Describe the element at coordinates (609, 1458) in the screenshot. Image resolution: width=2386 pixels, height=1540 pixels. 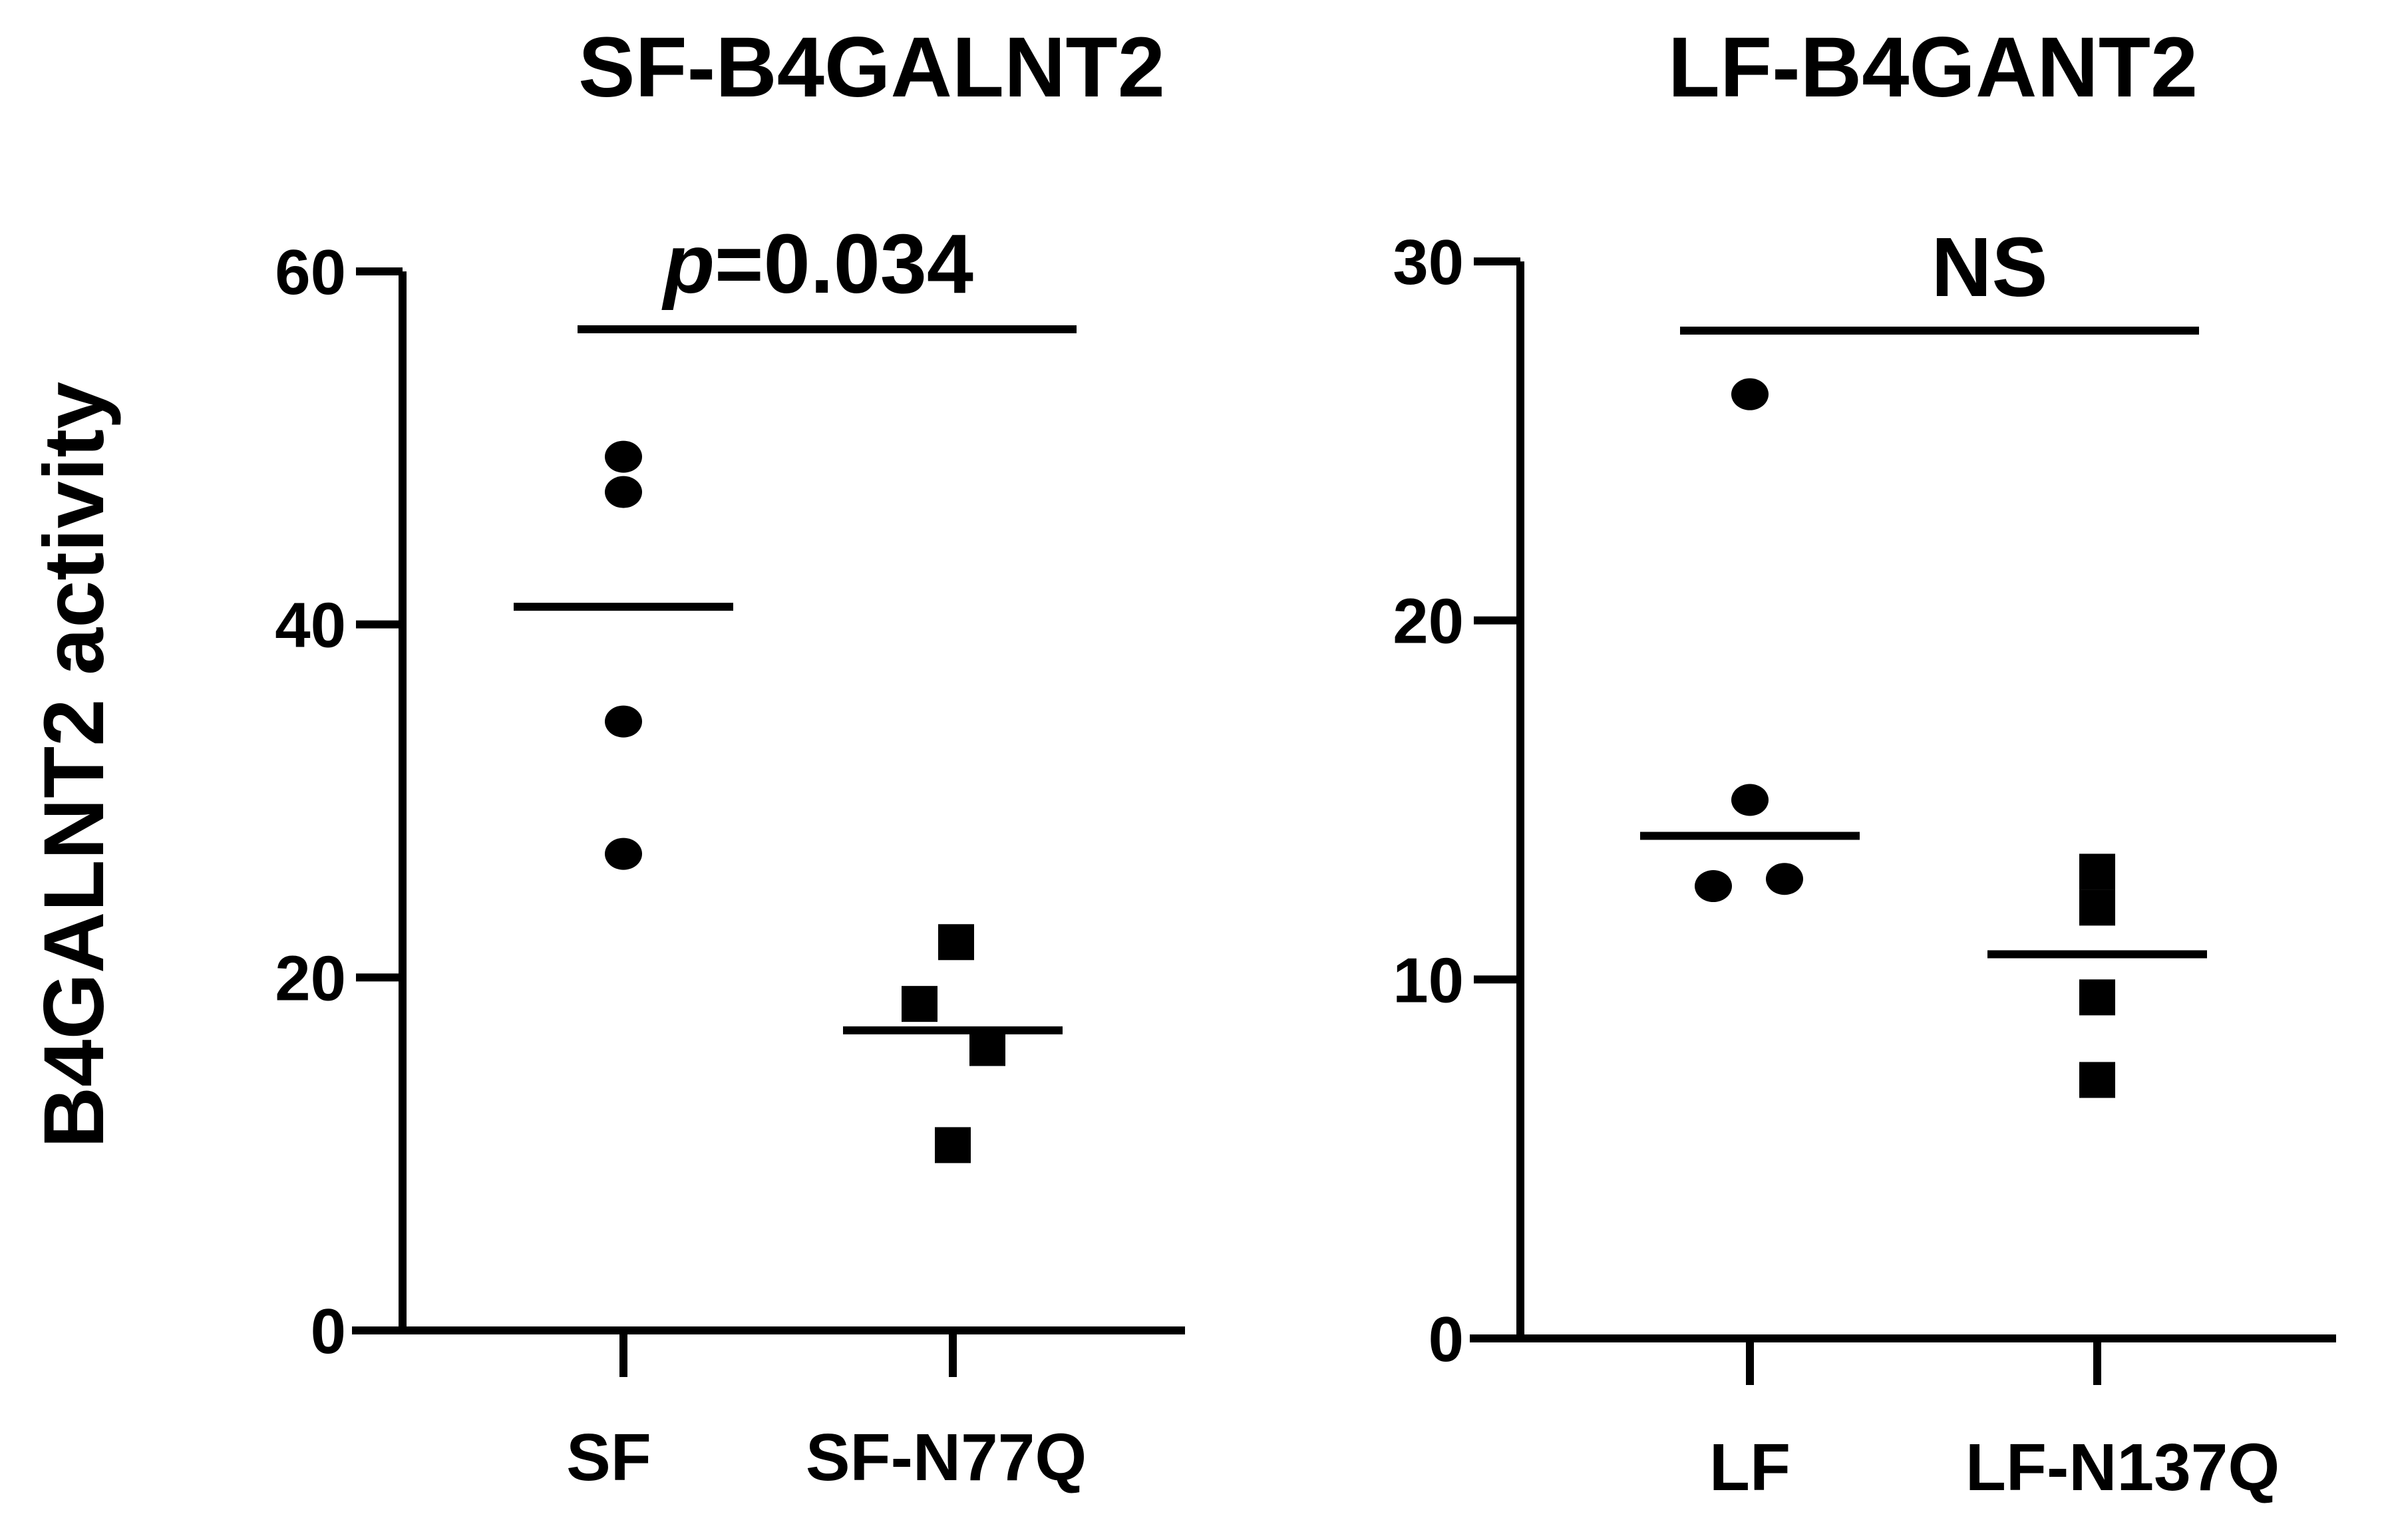
I see `x-category-label: SF` at that location.